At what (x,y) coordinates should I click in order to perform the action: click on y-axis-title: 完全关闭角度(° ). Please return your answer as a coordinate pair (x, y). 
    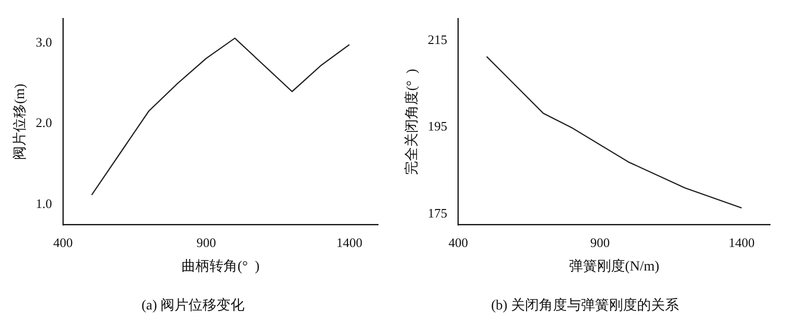
    Looking at the image, I should click on (412, 121).